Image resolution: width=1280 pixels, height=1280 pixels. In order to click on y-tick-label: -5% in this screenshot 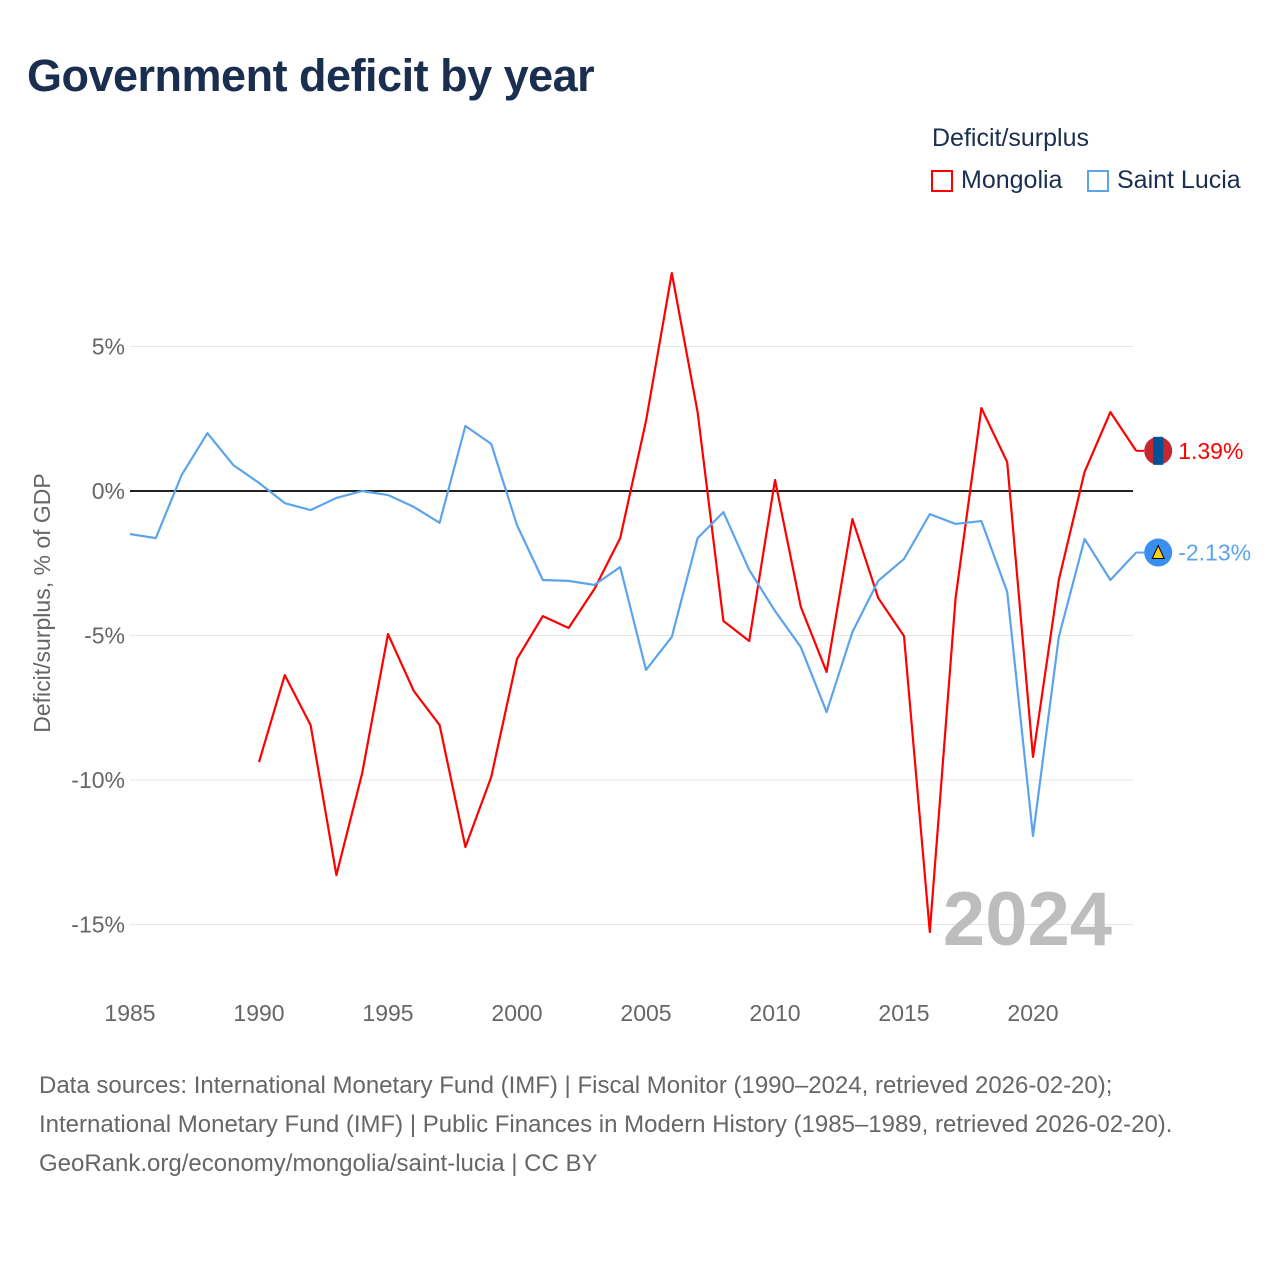, I will do `click(104, 636)`.